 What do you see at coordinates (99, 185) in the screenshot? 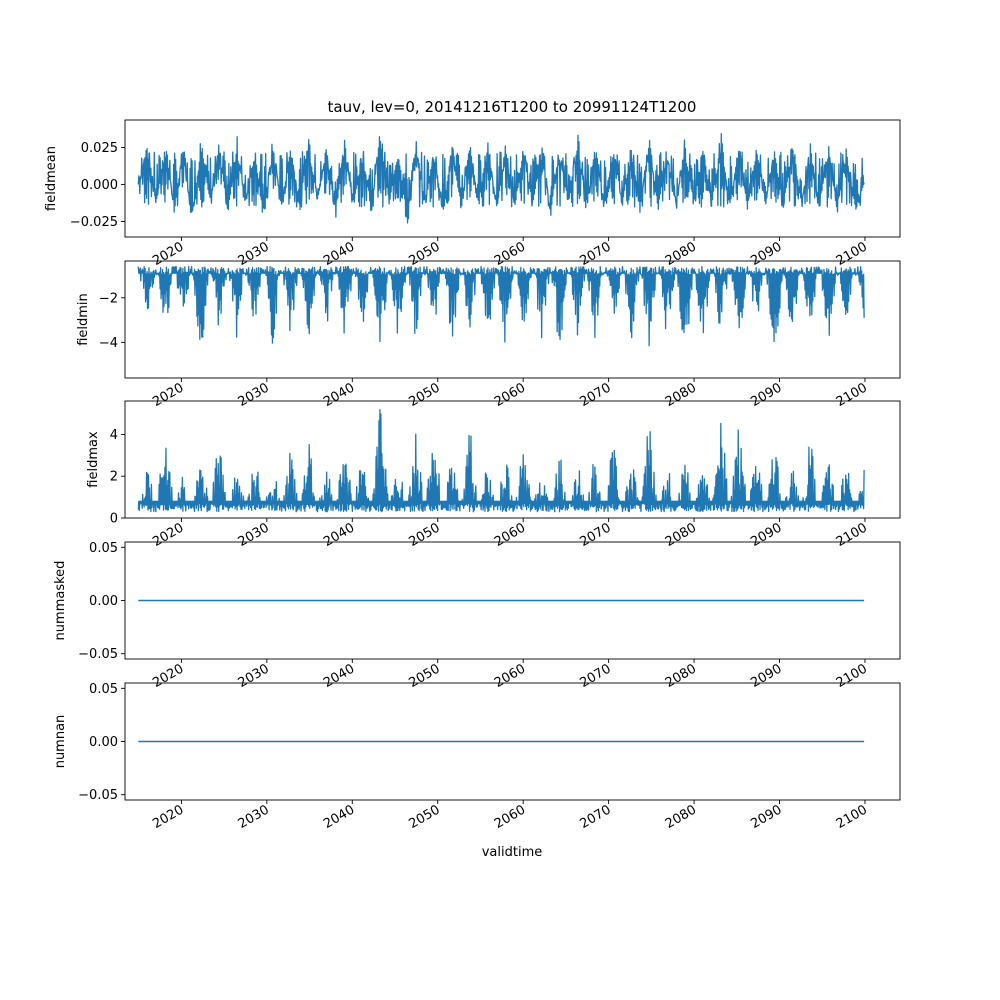
I see `y-tick-label: 0.000` at bounding box center [99, 185].